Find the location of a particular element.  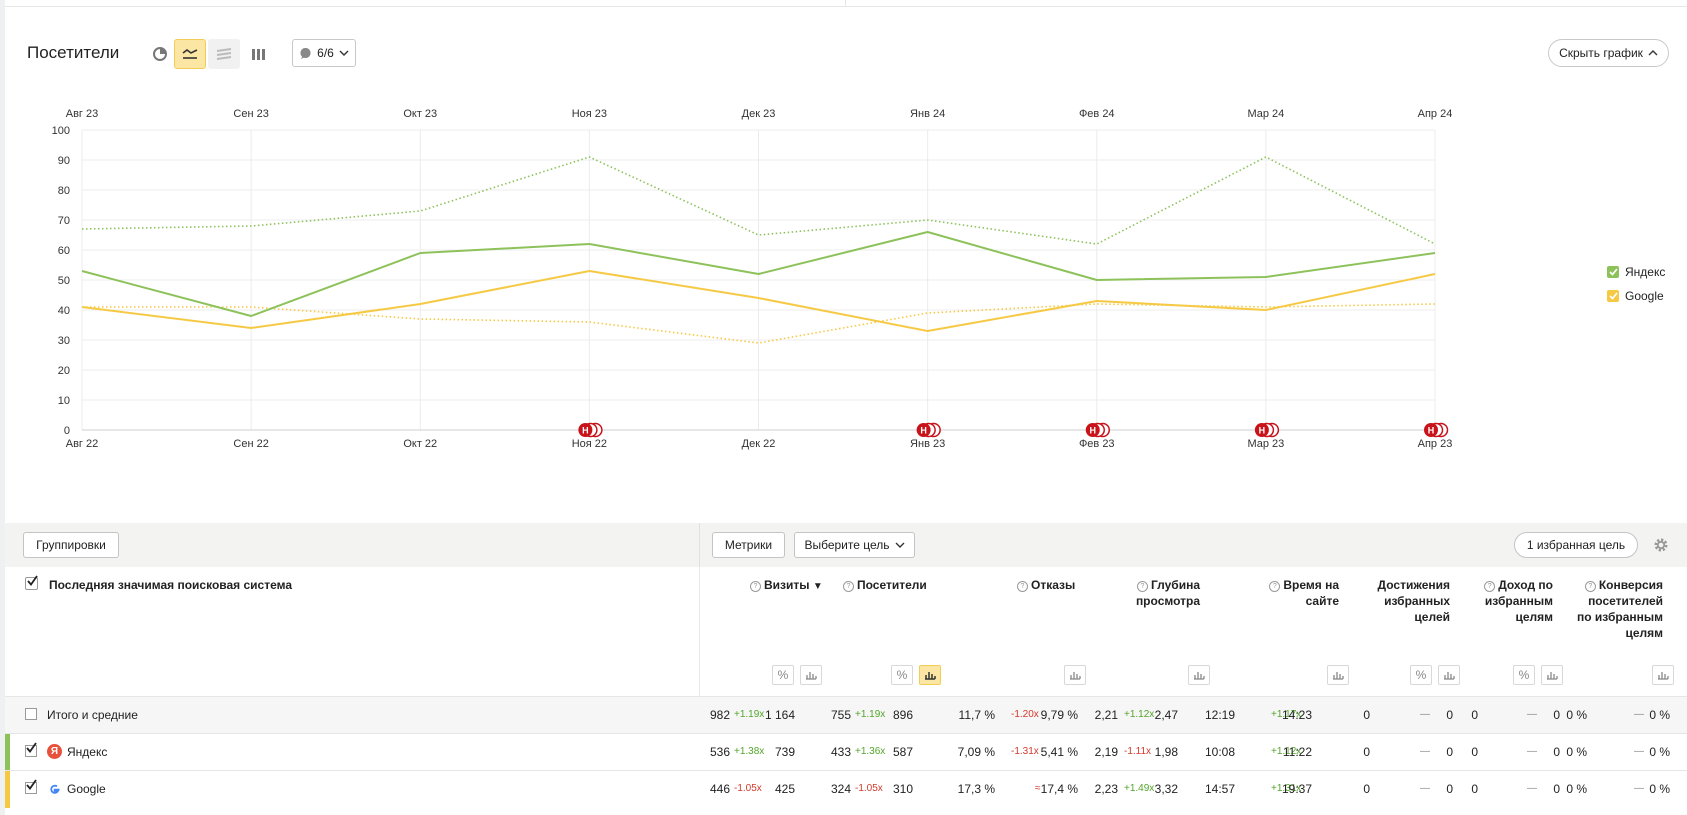

column-header-visits: ? Визиты ▼ is located at coordinates (786, 586).